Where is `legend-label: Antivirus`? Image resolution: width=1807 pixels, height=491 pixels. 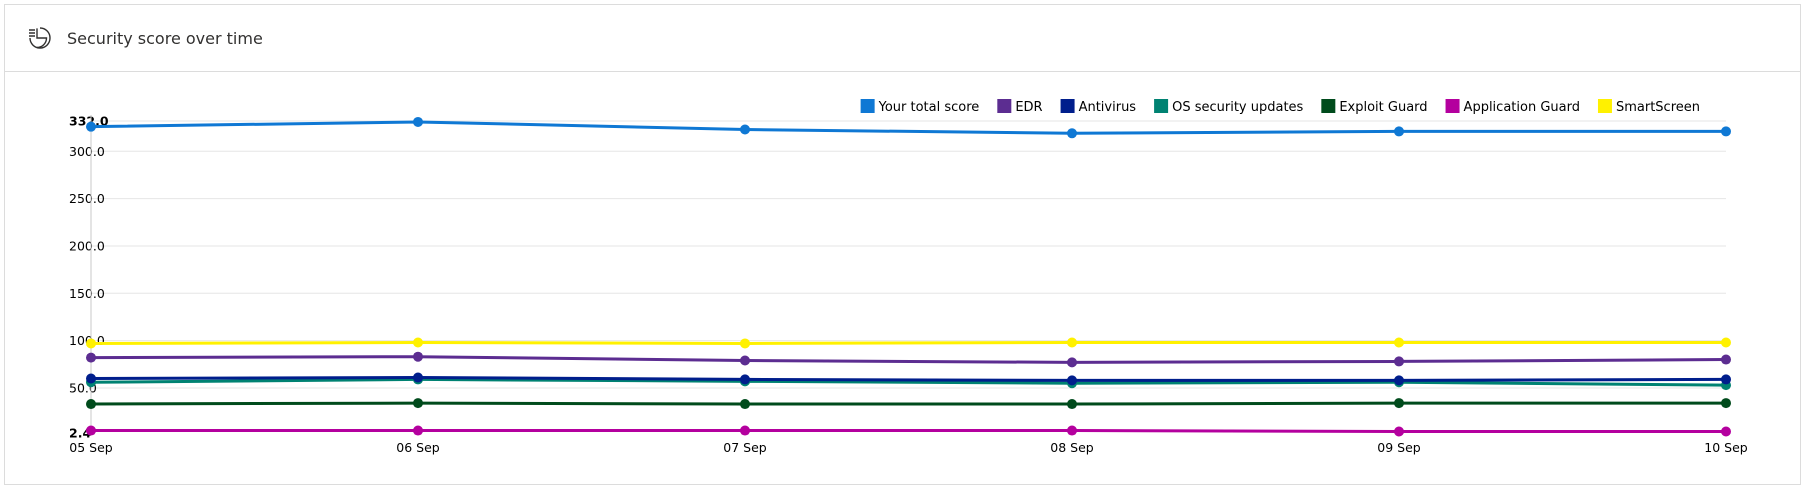
legend-label: Antivirus is located at coordinates (1108, 107).